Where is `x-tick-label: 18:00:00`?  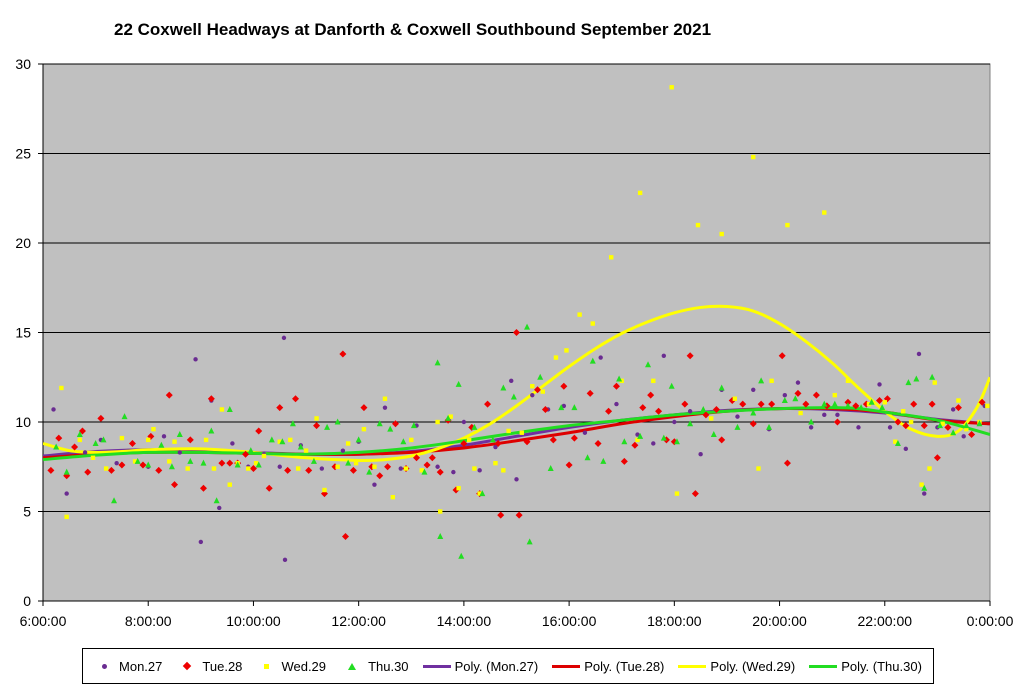
x-tick-label: 18:00:00 is located at coordinates (674, 621).